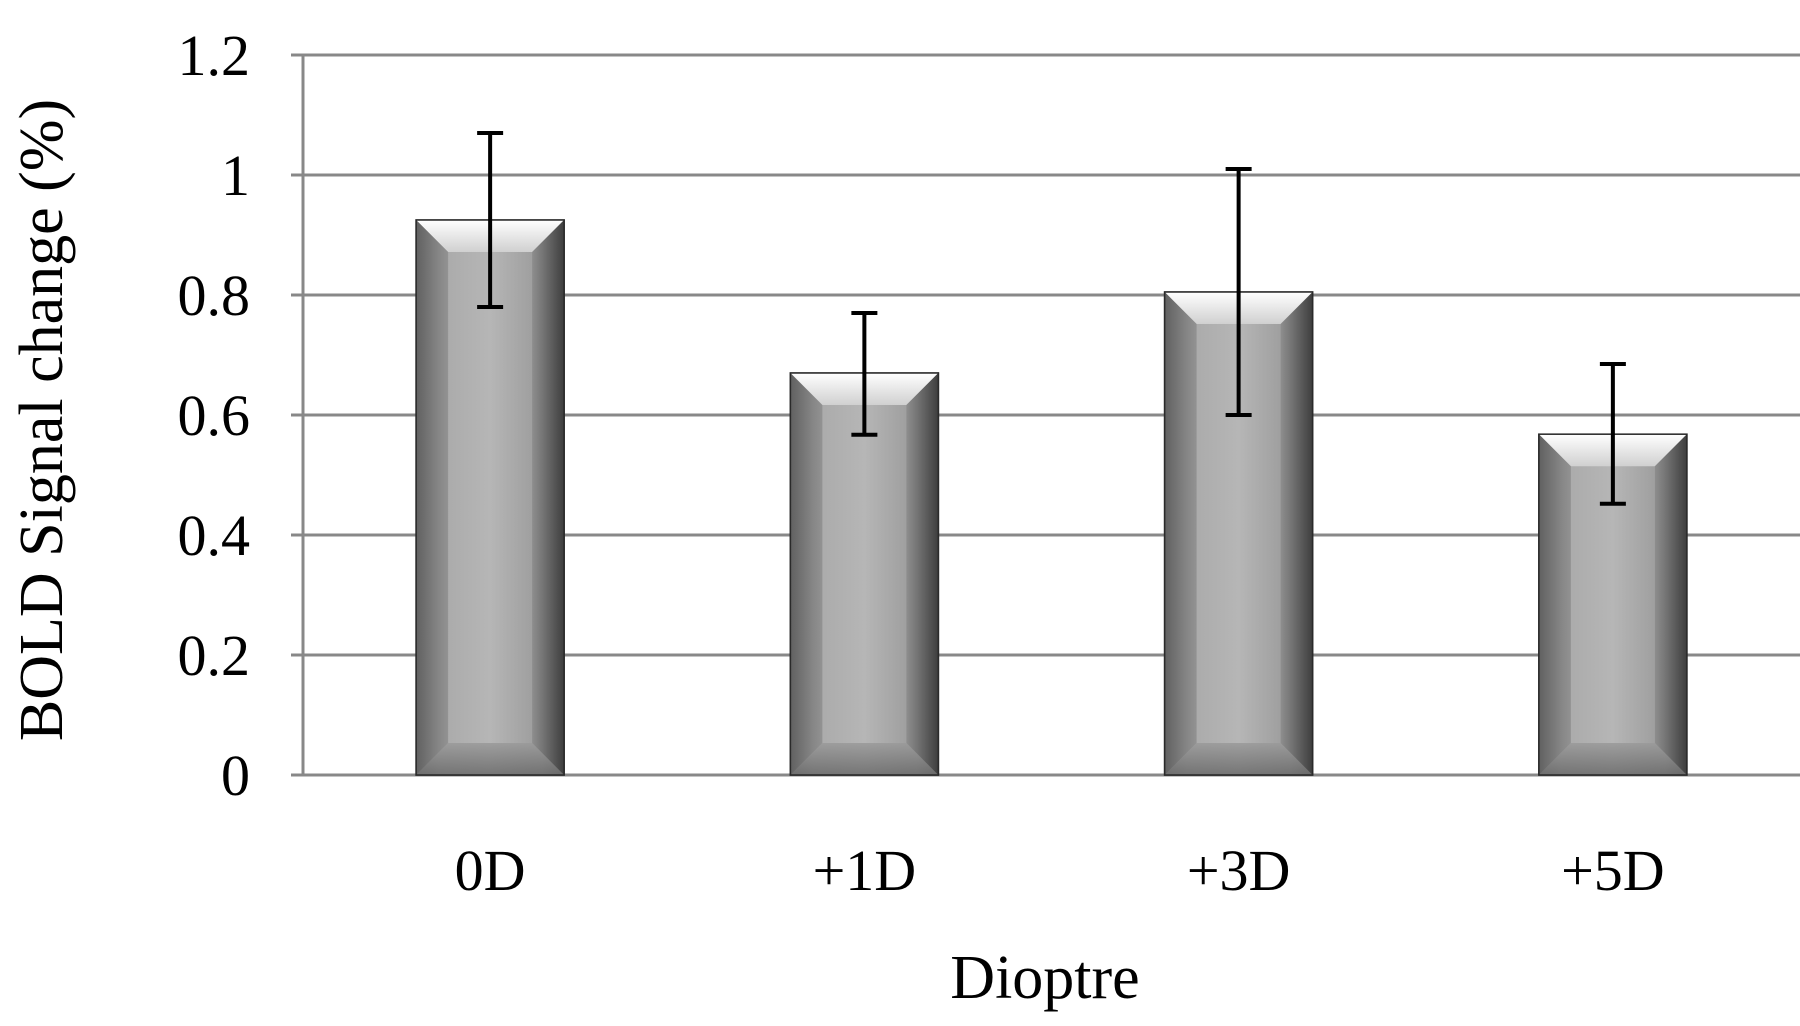  I want to click on y-axis-title: BOLD Signal change (%), so click(42, 420).